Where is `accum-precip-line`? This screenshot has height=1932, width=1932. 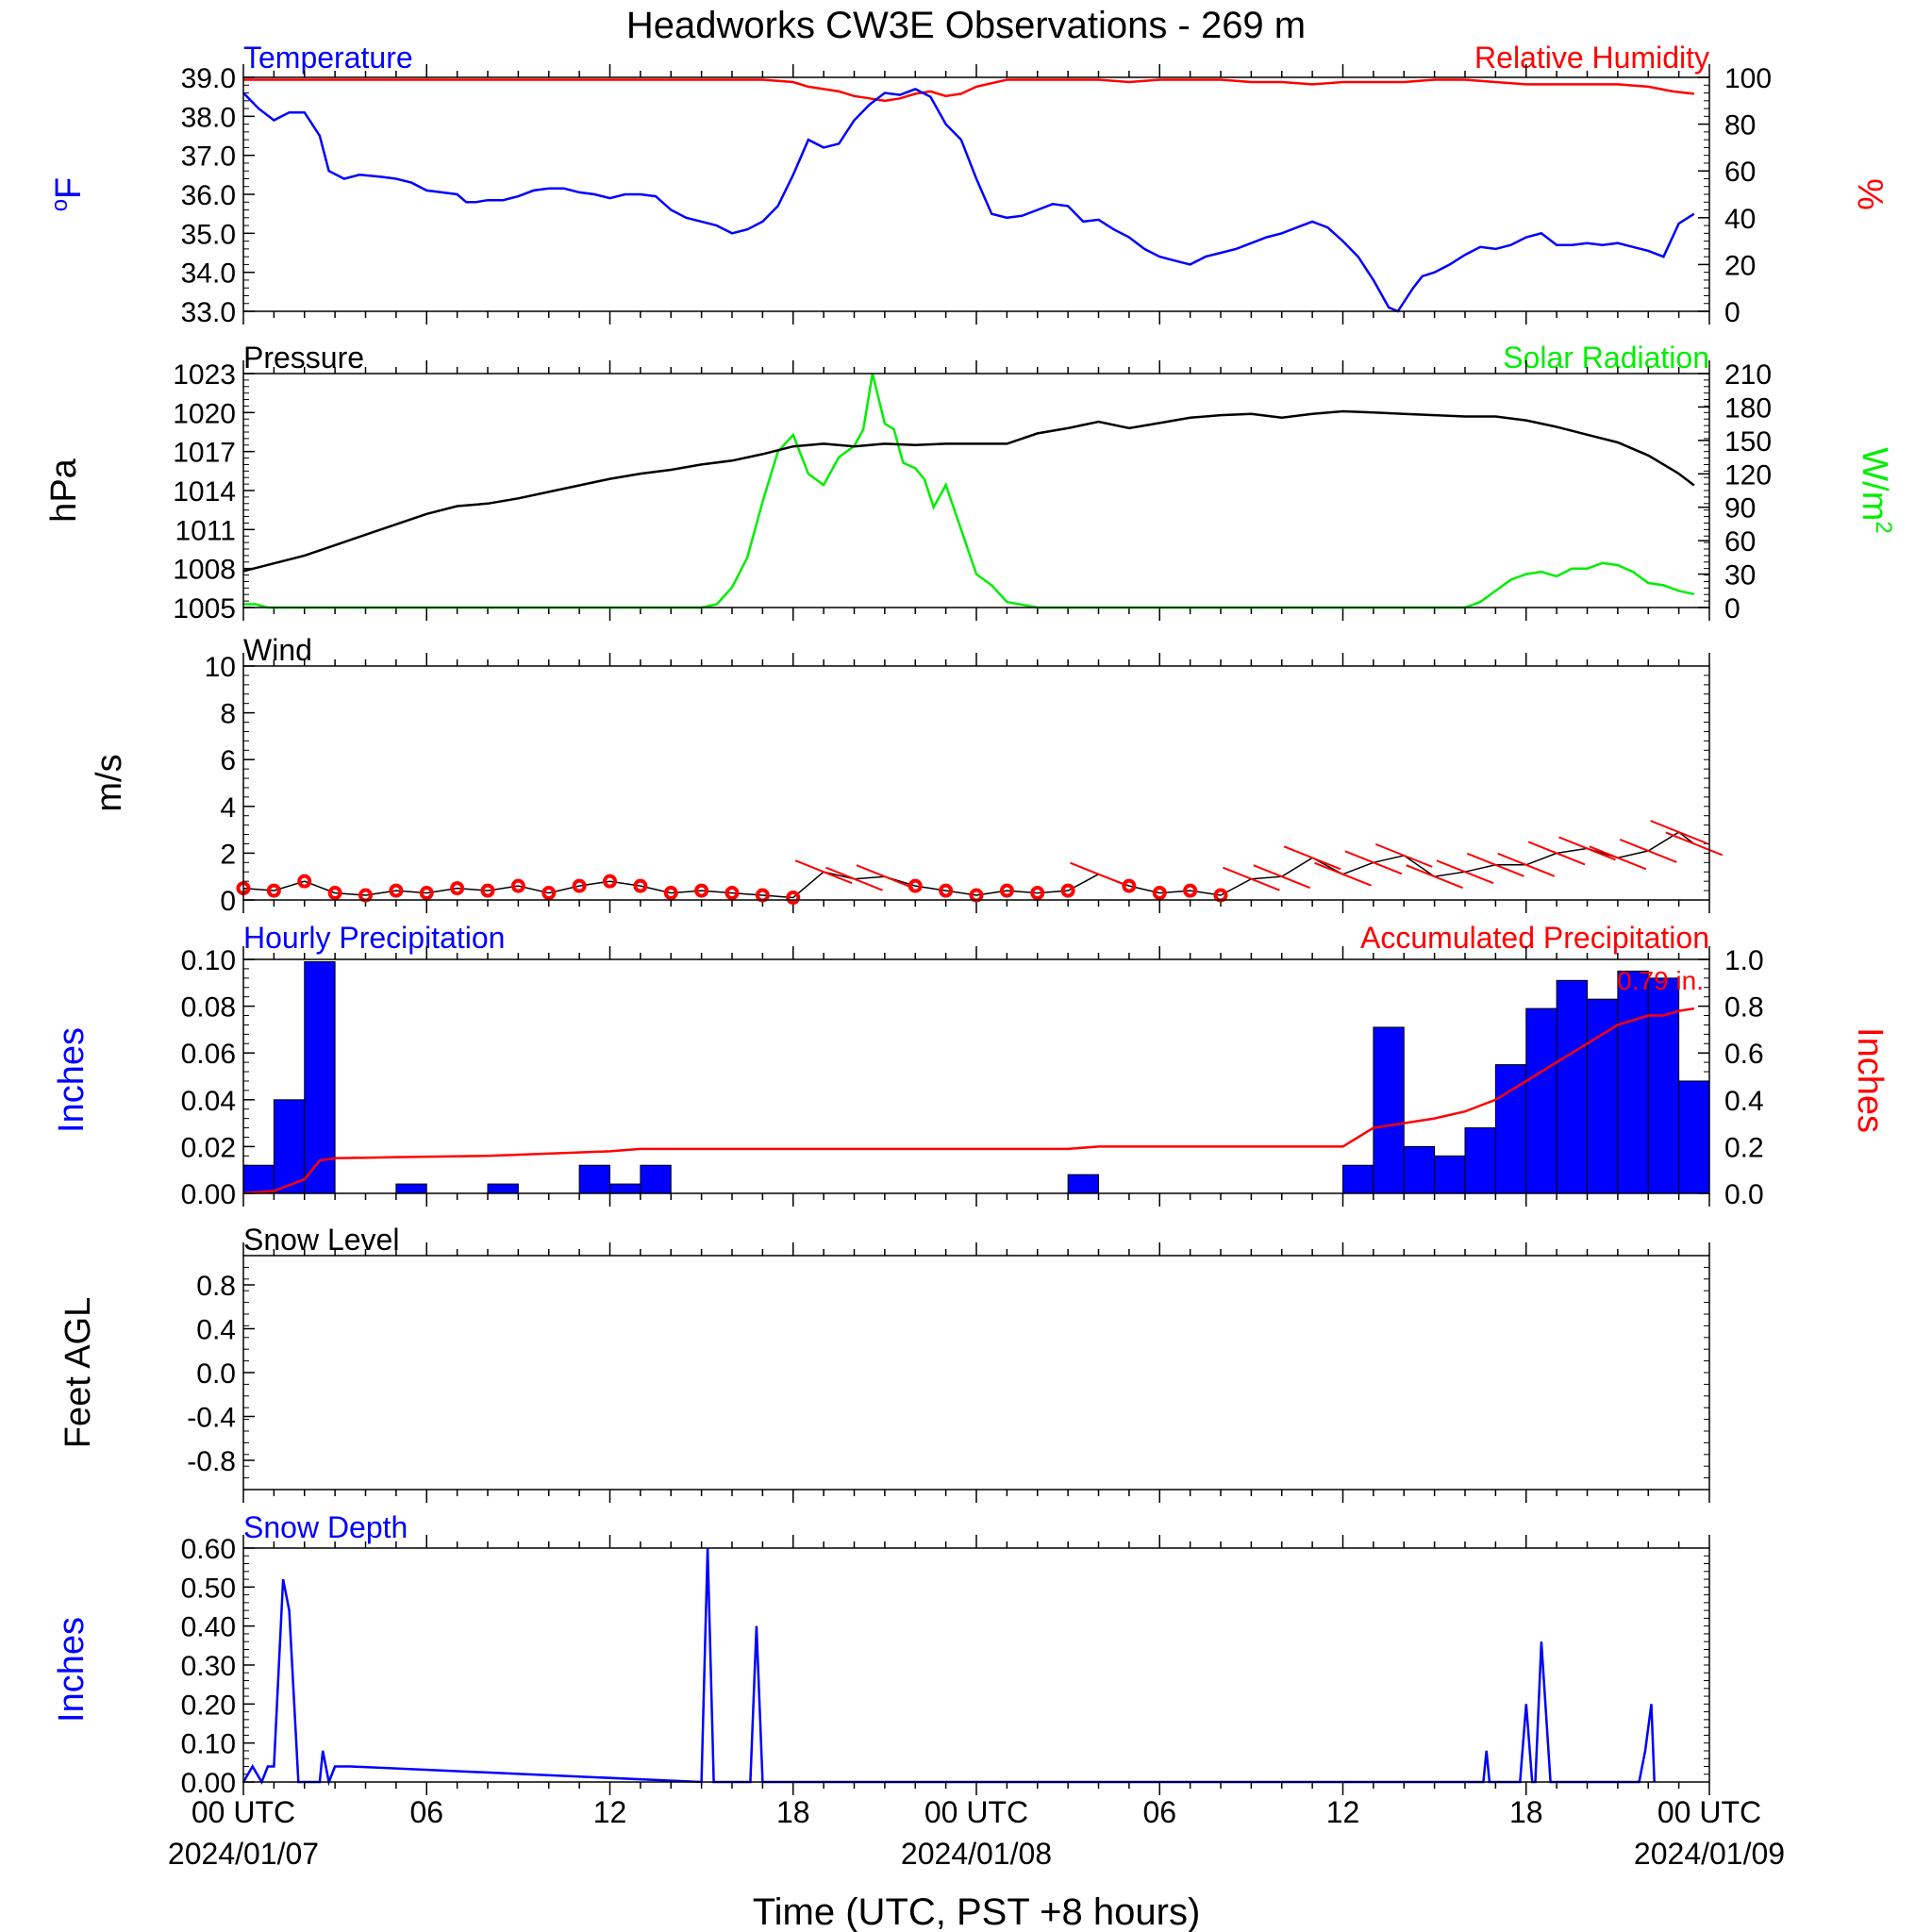
accum-precip-line is located at coordinates (968, 1101).